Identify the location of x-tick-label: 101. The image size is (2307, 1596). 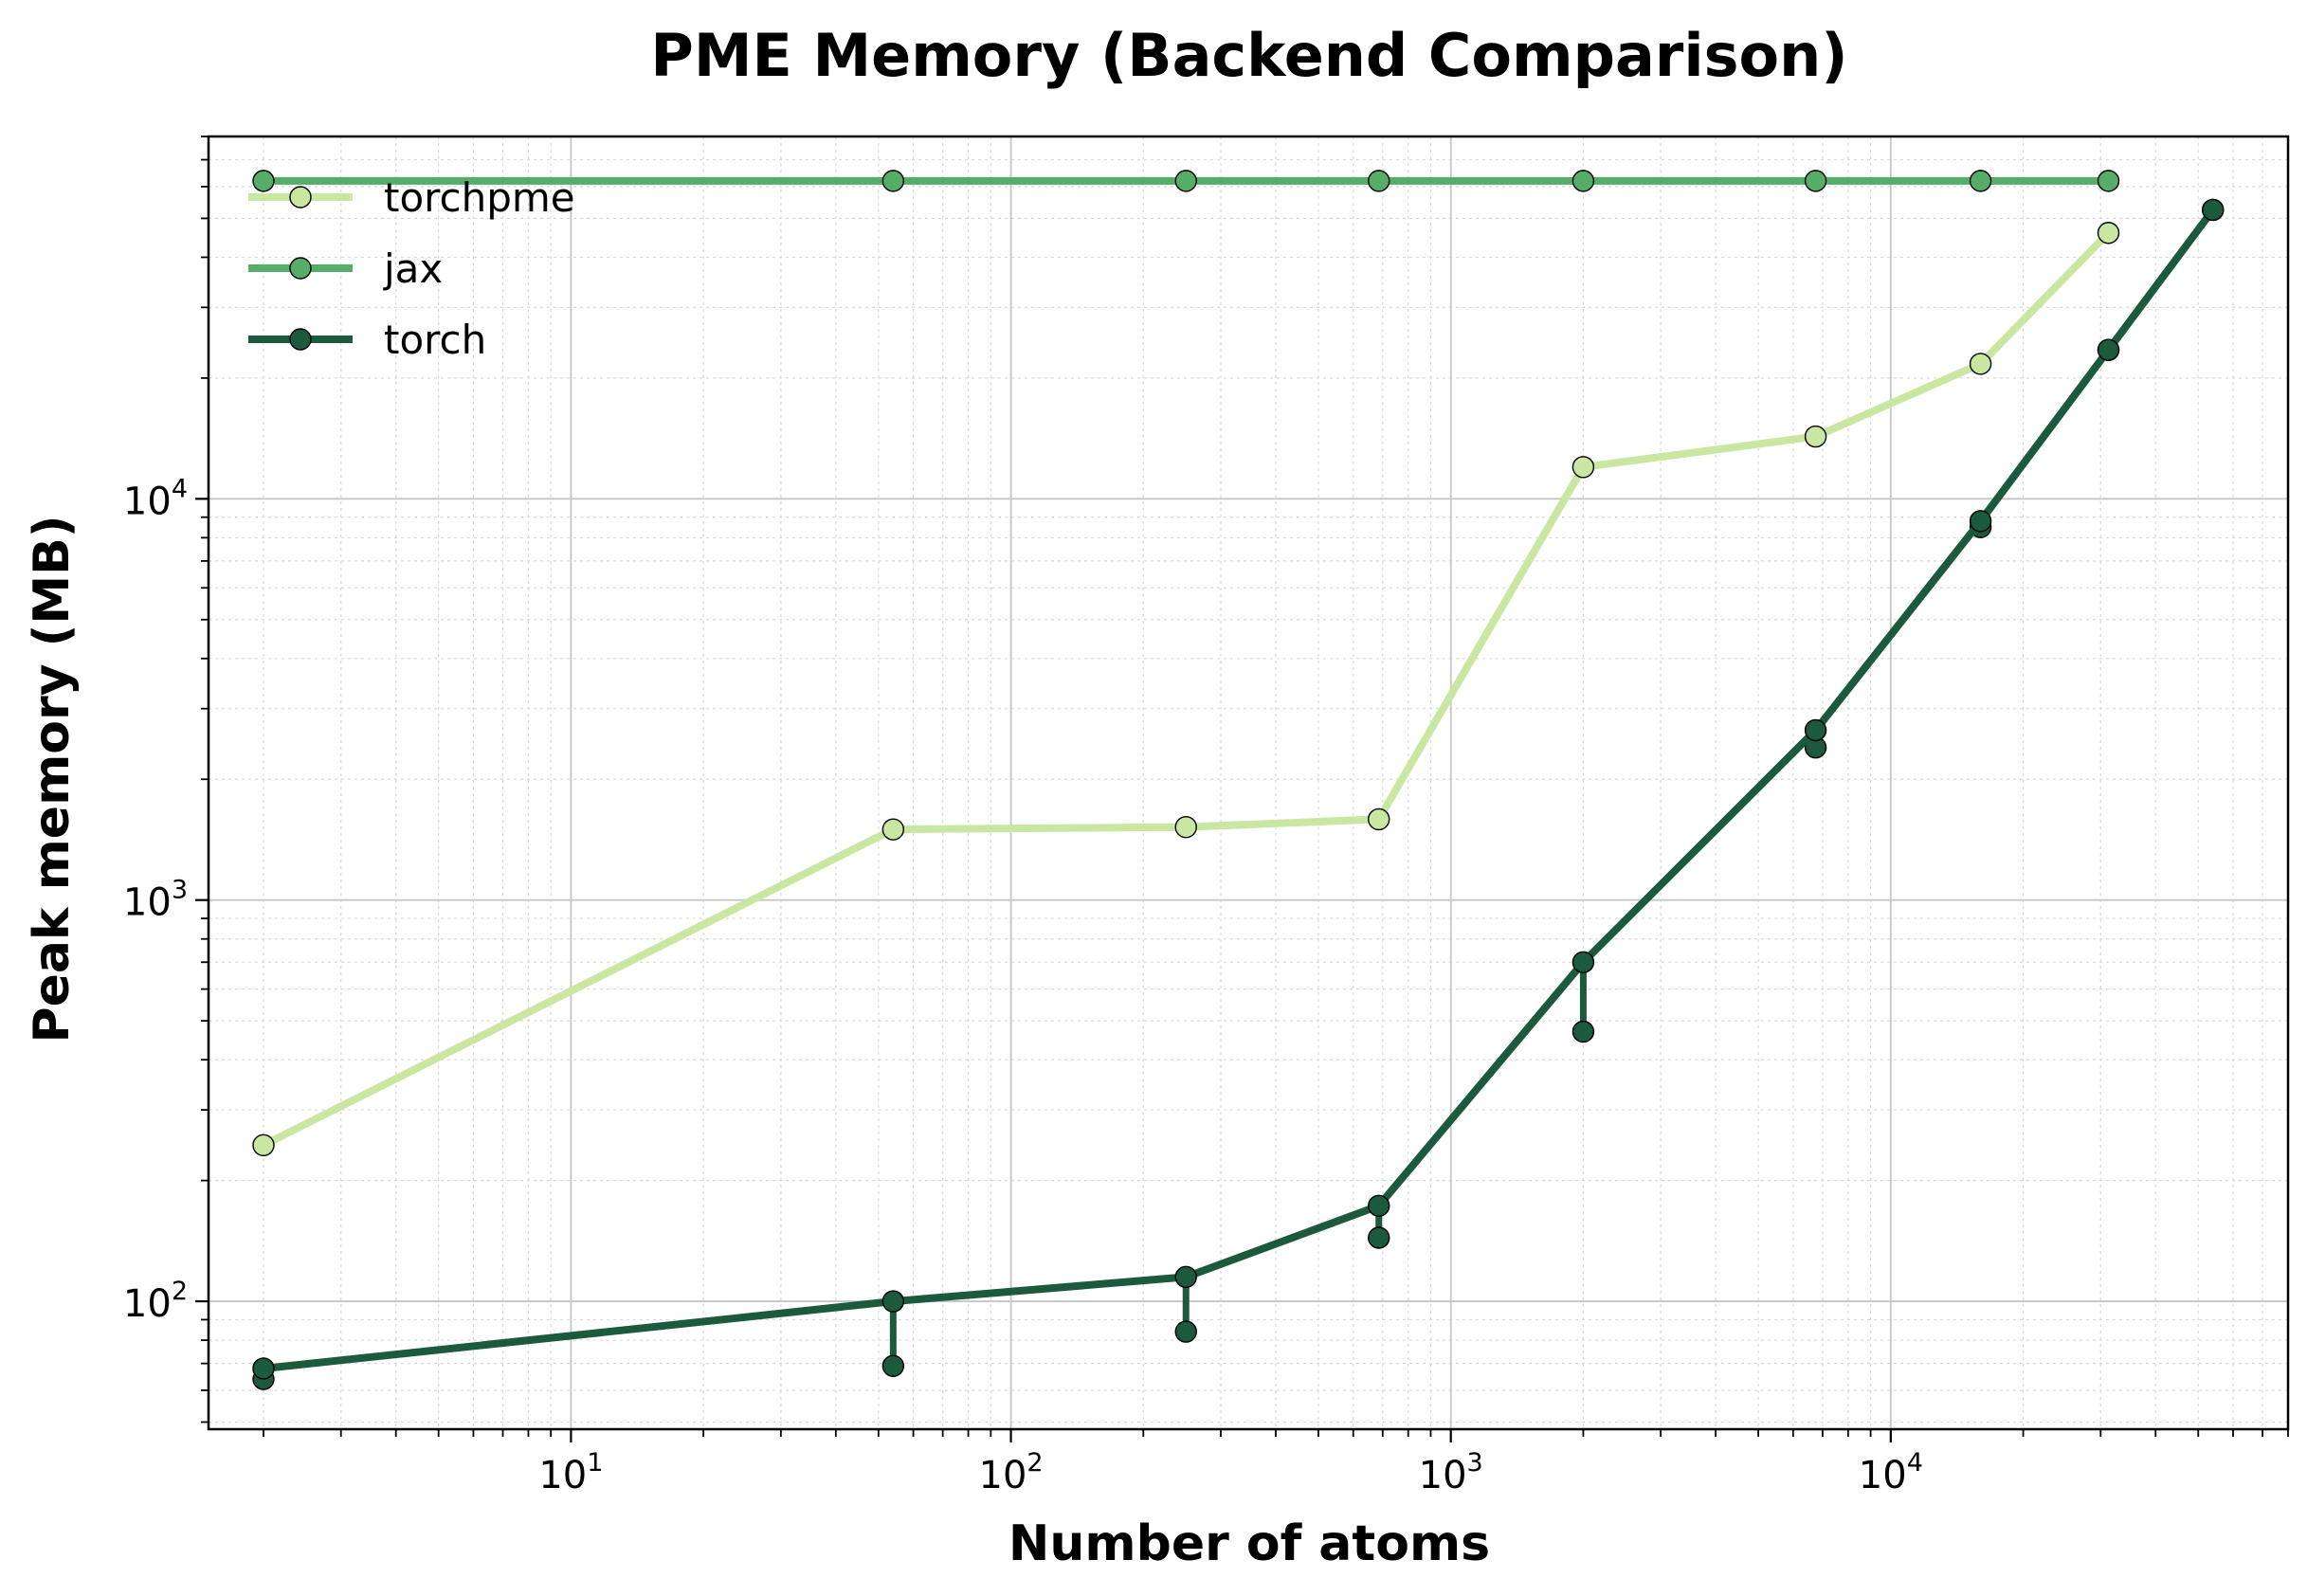
(570, 1473).